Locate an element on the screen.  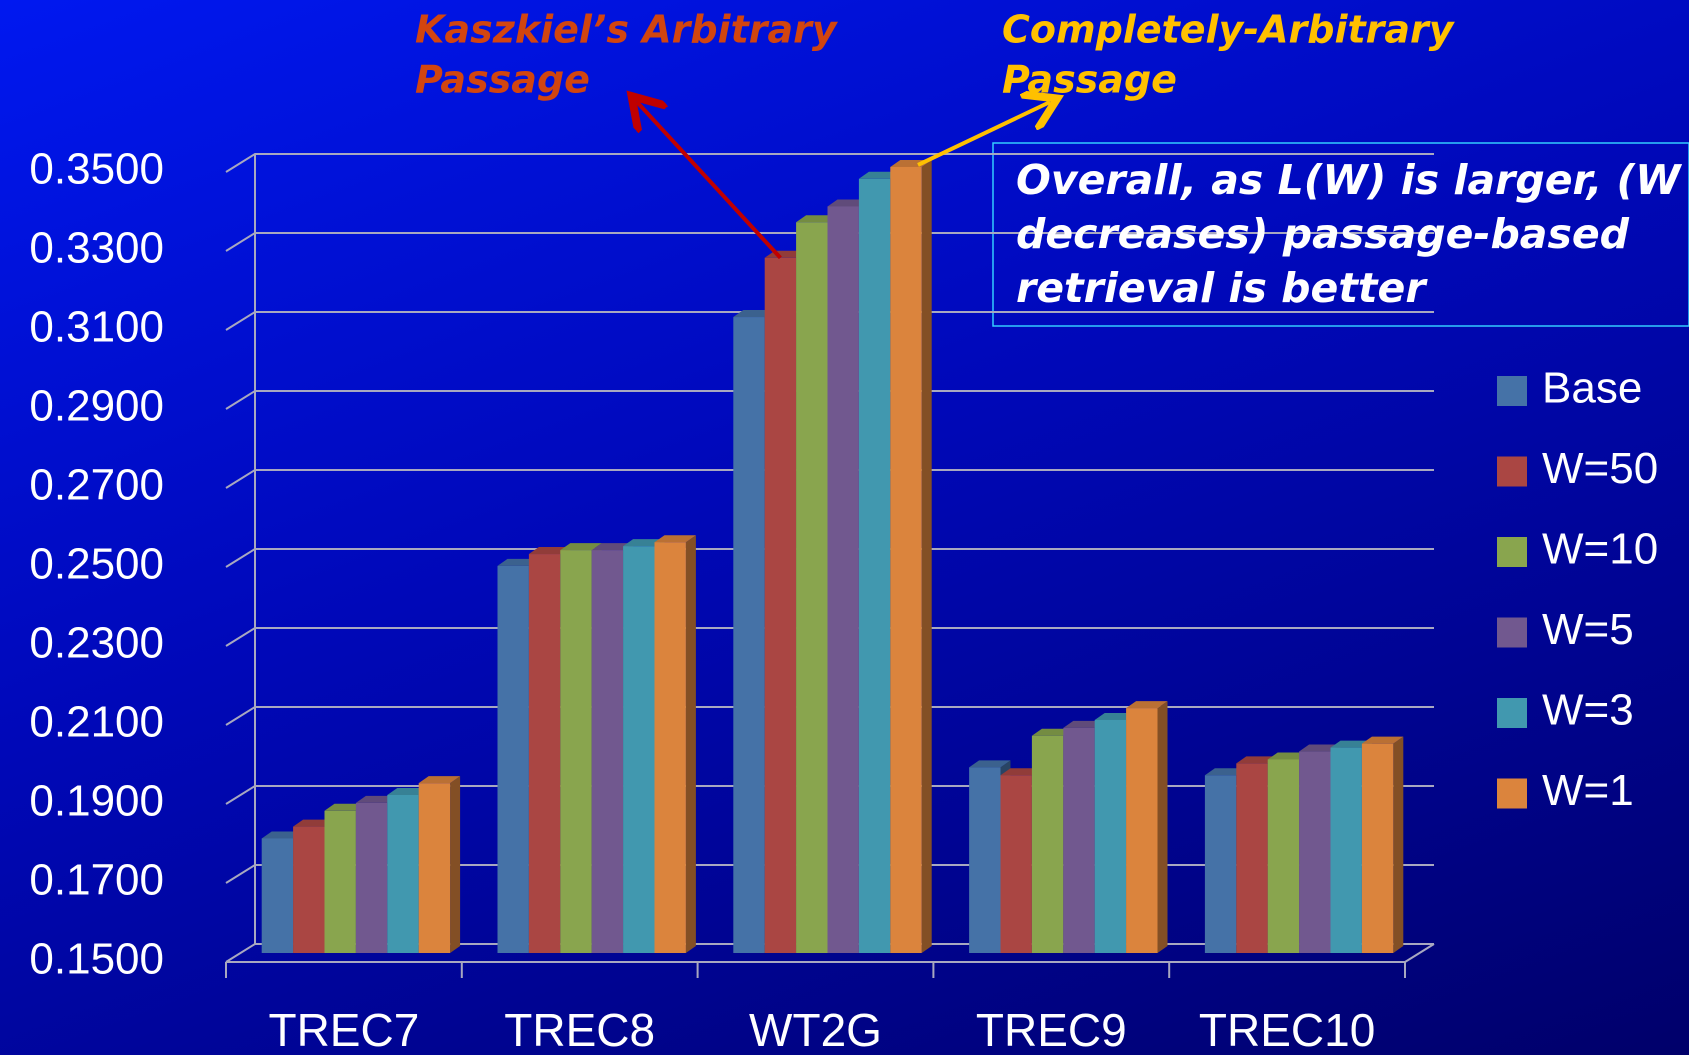
x-tick-label: TREC7 is located at coordinates (343, 1029).